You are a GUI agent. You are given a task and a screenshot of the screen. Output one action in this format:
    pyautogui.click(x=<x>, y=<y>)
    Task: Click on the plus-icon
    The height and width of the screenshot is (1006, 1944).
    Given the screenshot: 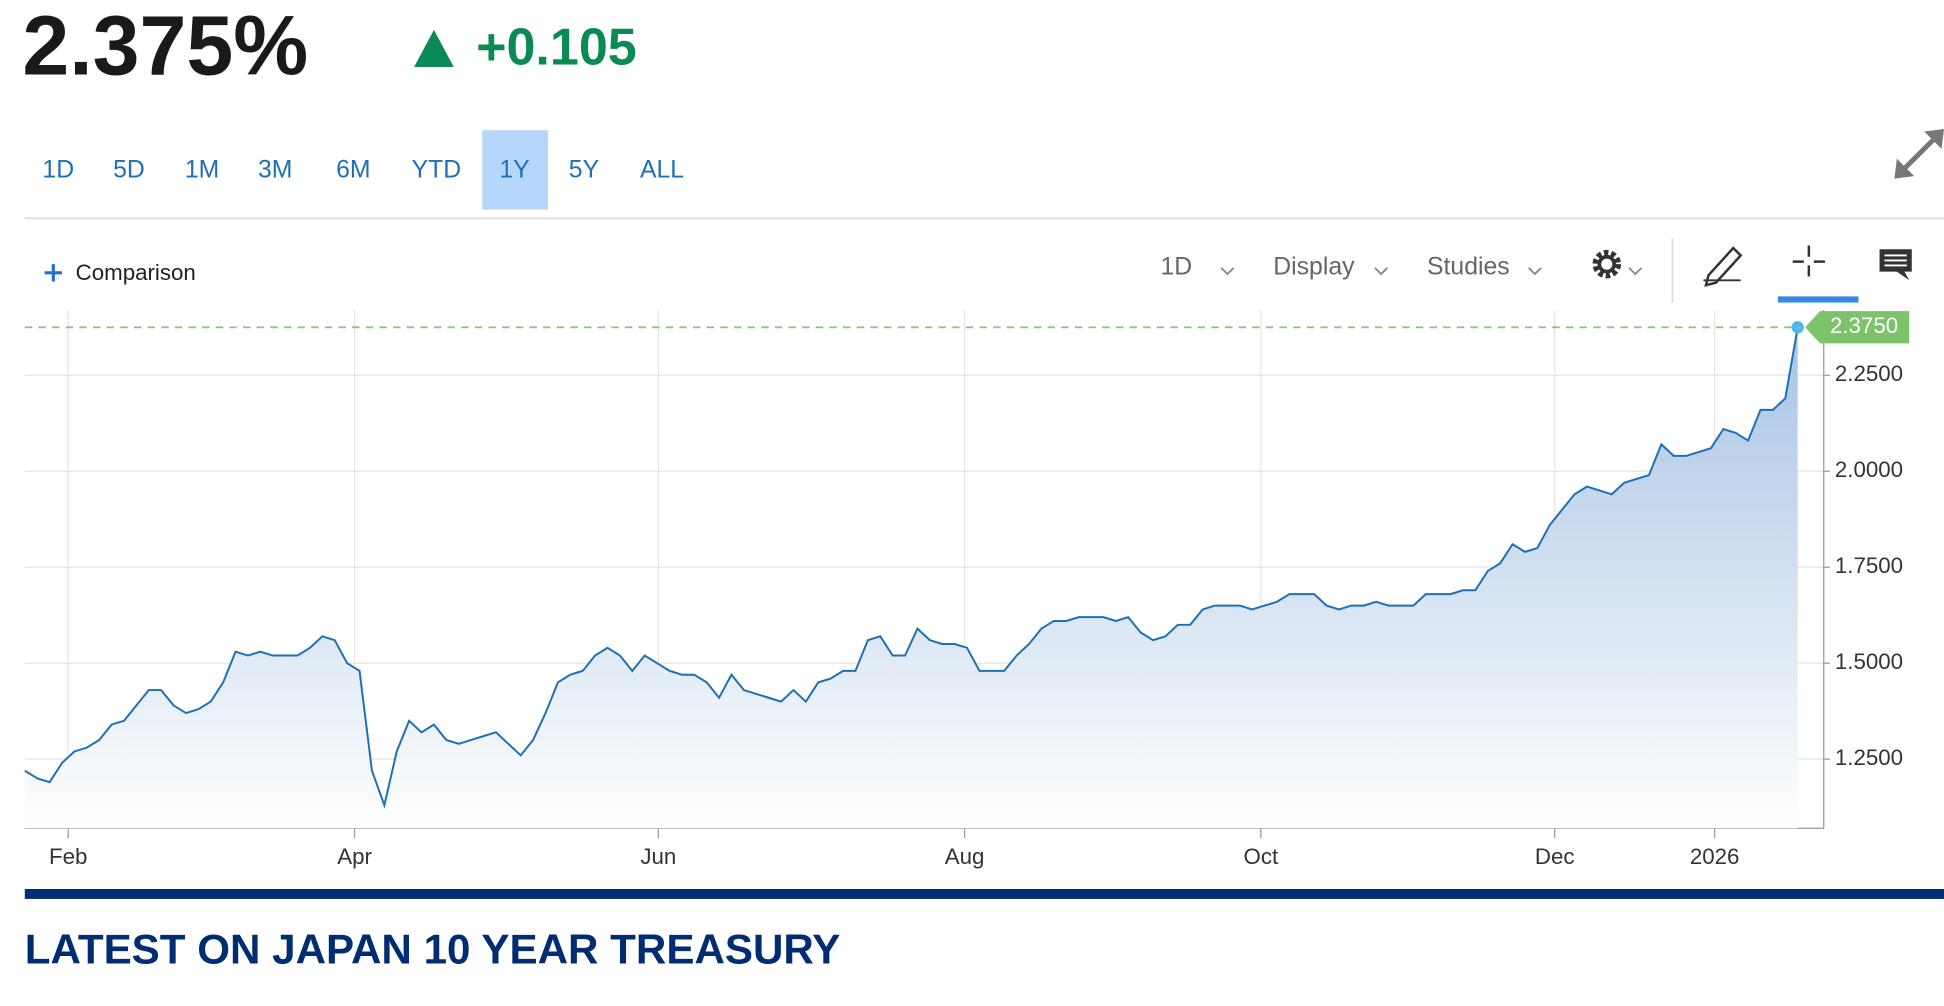 What is the action you would take?
    pyautogui.click(x=53, y=273)
    